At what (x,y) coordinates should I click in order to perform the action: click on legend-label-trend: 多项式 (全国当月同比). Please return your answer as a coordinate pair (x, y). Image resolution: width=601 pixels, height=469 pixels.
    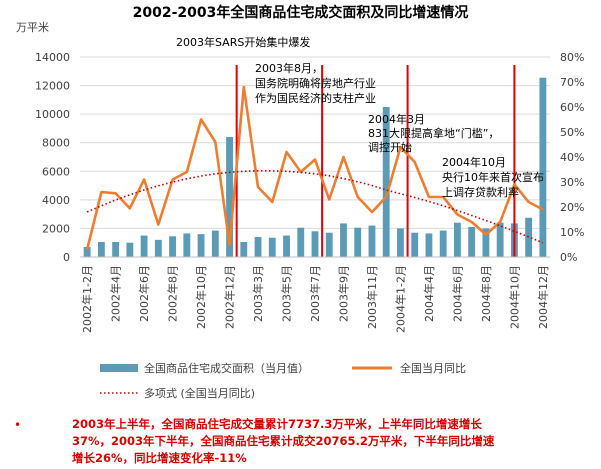
    Looking at the image, I should click on (199, 393).